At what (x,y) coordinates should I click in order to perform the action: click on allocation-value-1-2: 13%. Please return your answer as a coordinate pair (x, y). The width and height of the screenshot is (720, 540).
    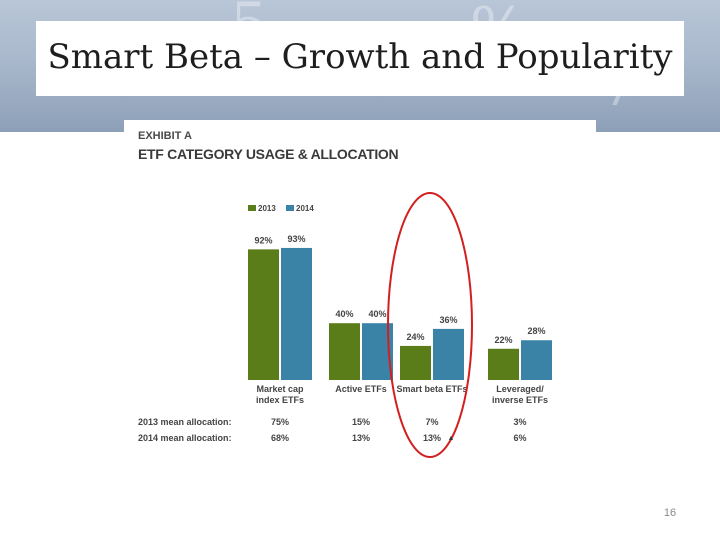
    Looking at the image, I should click on (432, 438).